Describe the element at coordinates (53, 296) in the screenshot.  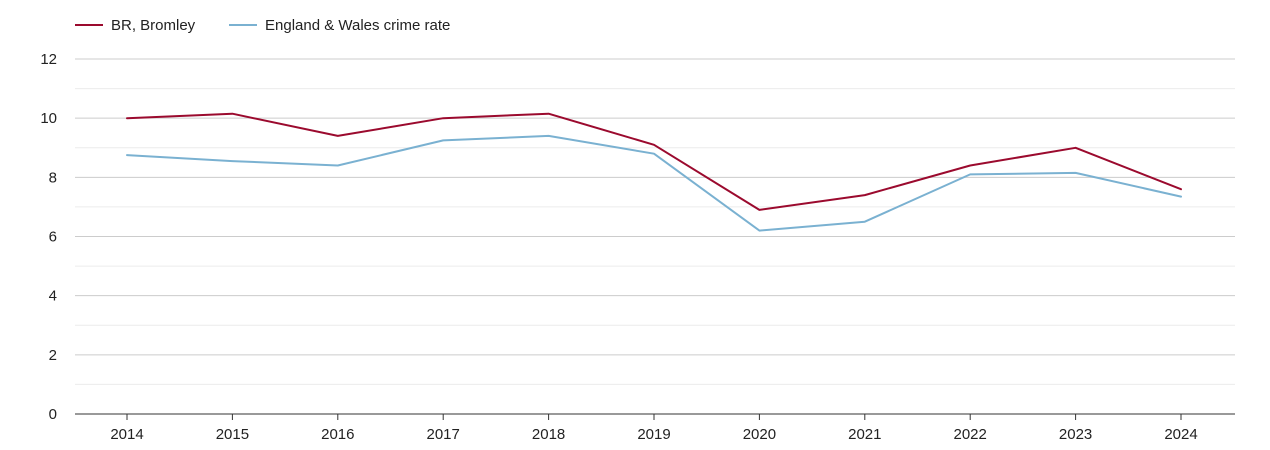
I see `y-tick-label: 4` at that location.